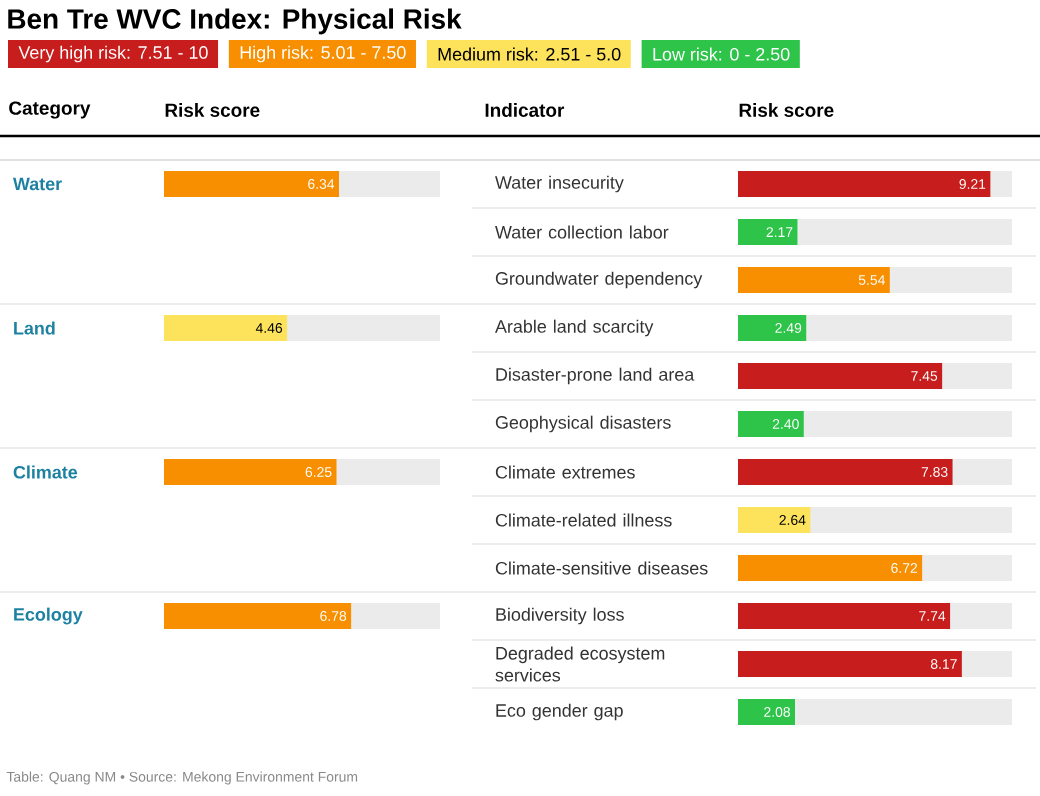 This screenshot has height=796, width=1040. I want to click on y-tick-label: Water insecurity, so click(559, 184).